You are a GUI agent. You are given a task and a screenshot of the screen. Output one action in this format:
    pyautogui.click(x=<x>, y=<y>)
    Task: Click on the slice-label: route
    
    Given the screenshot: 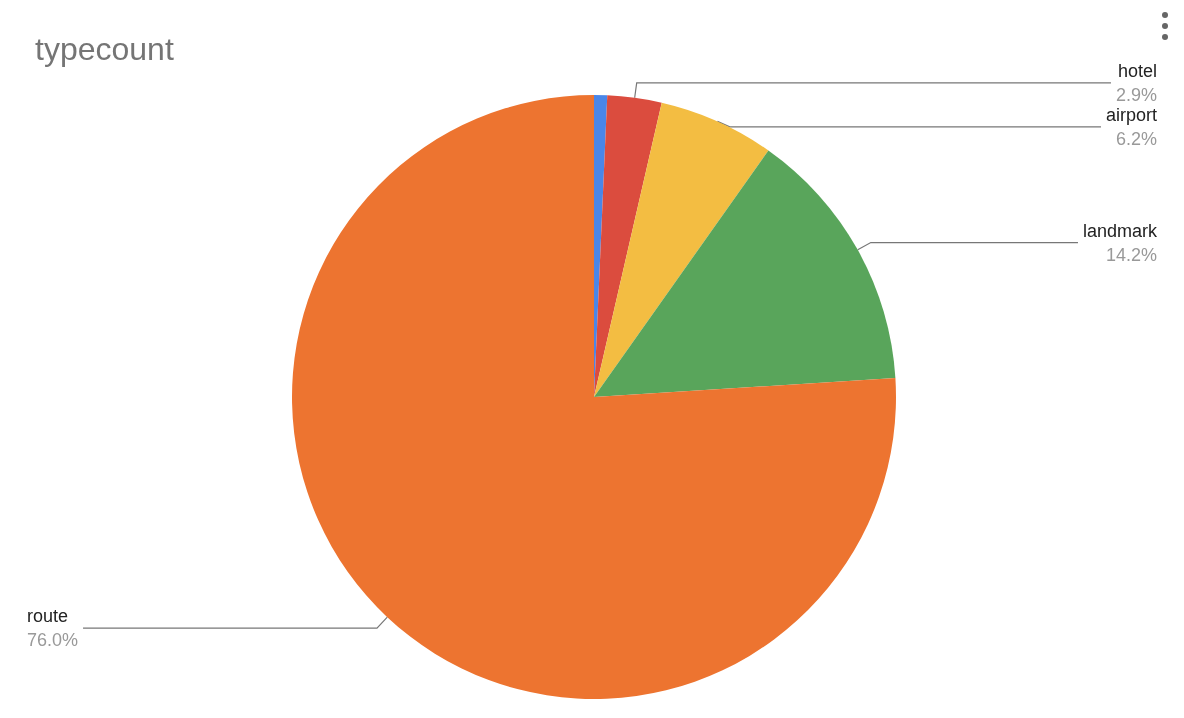 What is the action you would take?
    pyautogui.click(x=48, y=616)
    